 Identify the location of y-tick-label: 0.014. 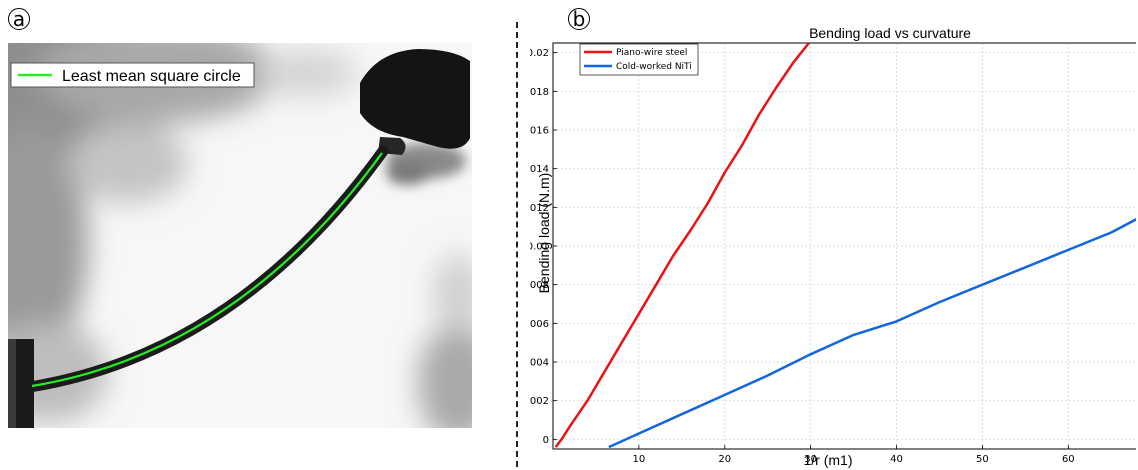
(539, 169).